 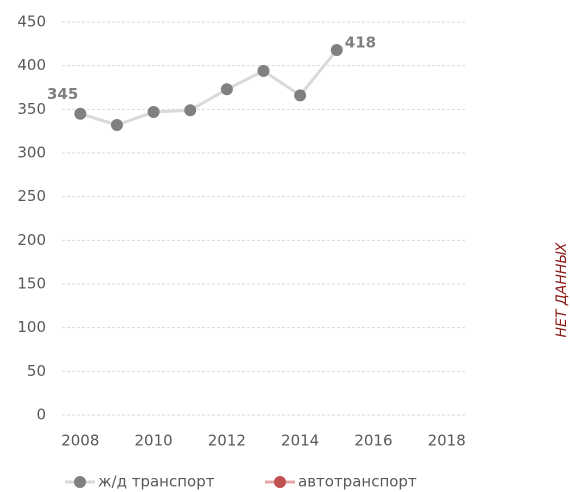 I want to click on legend-label: автотранспорт, so click(x=357, y=482).